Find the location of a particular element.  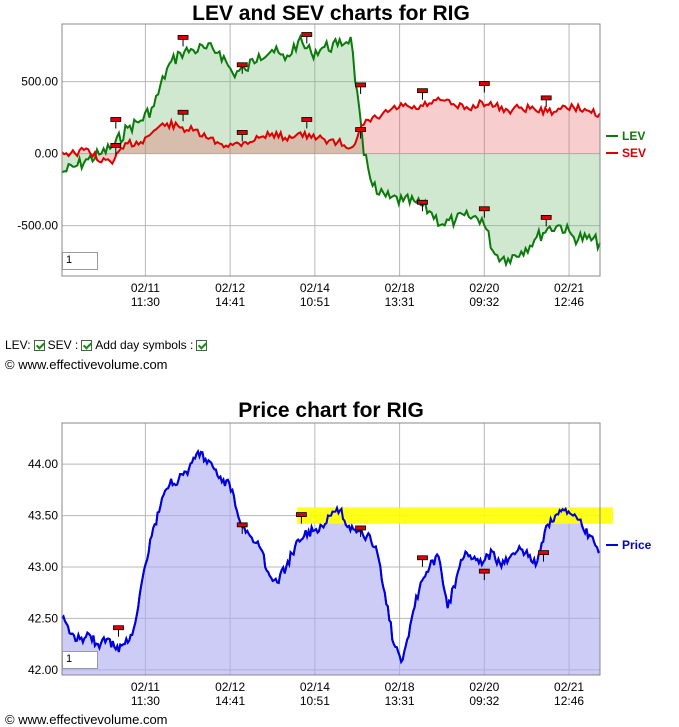

sev-checkbox-label: SEV : is located at coordinates (63, 345).